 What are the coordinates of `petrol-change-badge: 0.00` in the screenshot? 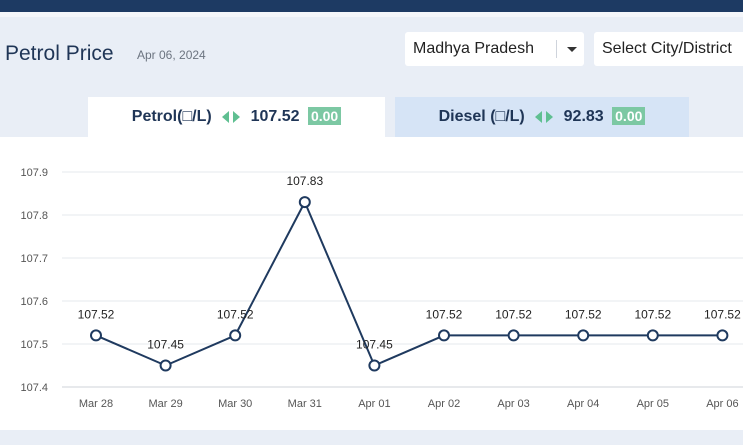 It's located at (324, 115).